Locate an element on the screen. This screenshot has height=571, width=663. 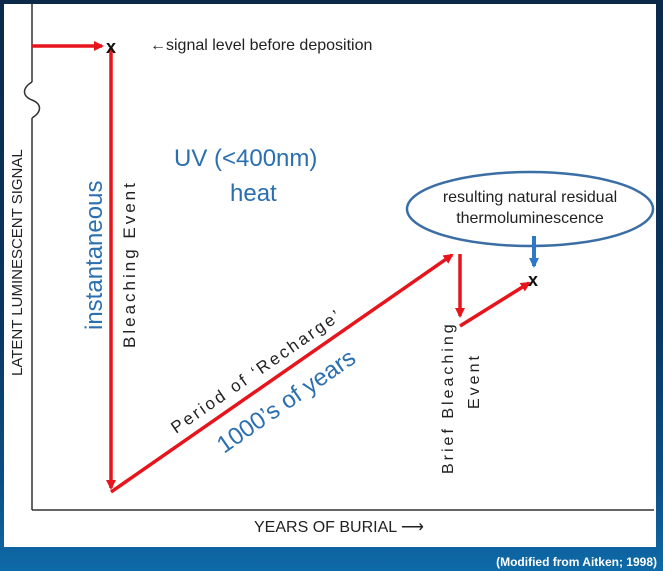
start-marker: x is located at coordinates (111, 47).